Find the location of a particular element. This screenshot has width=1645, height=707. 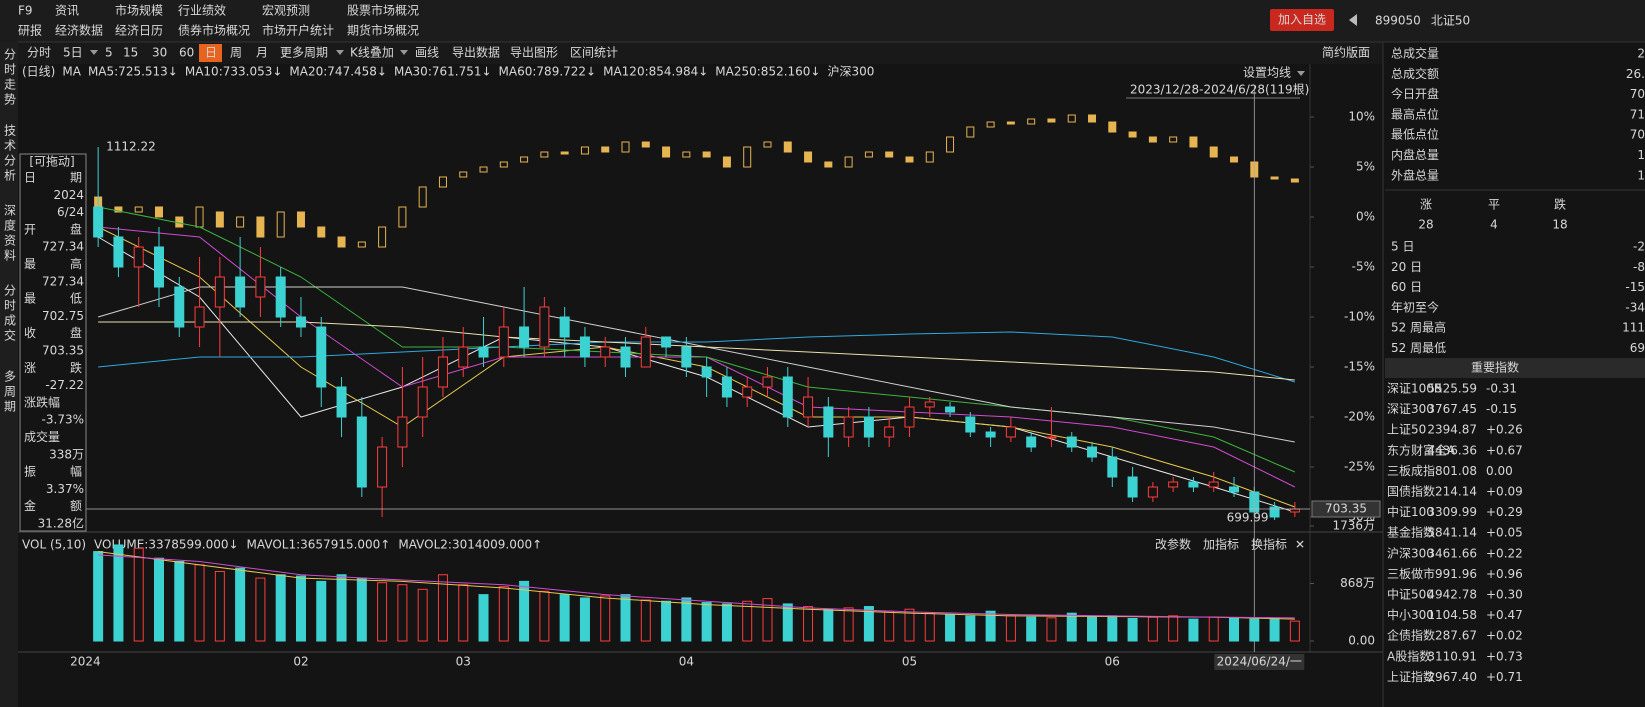

breadth-label: 平 is located at coordinates (1494, 205).